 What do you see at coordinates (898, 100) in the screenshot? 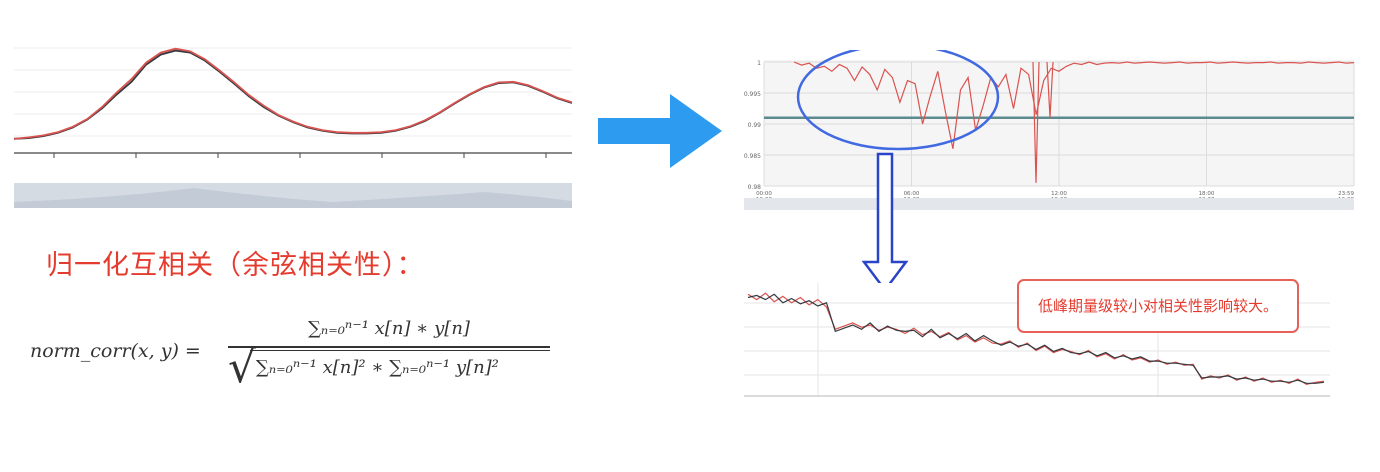
I see `highlight-ellipse` at bounding box center [898, 100].